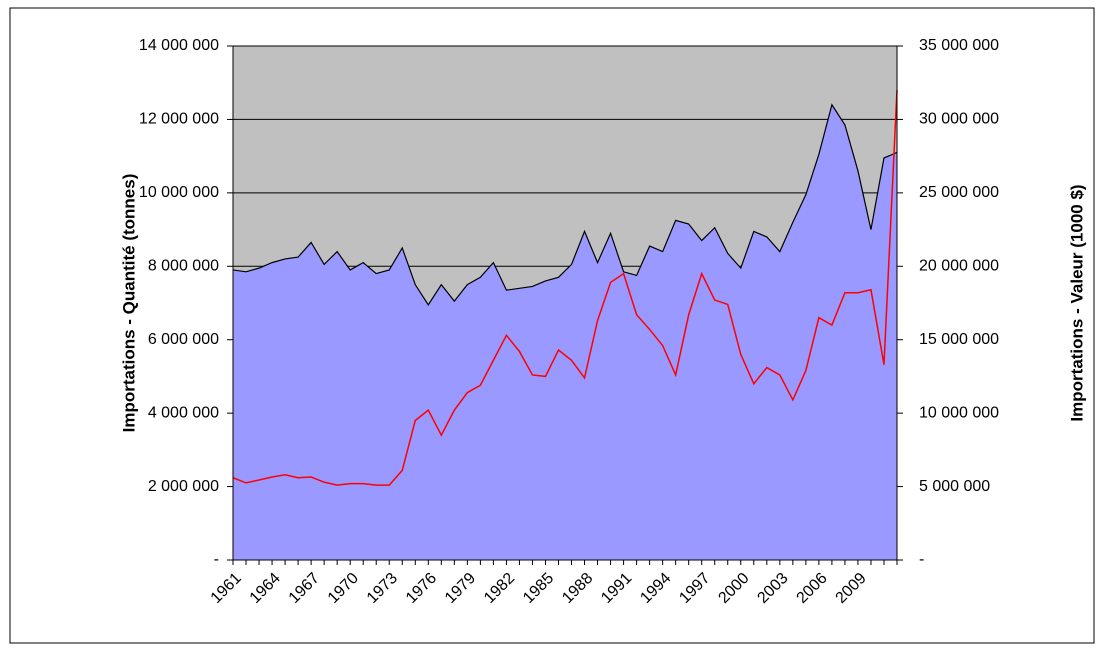 The image size is (1105, 650). Describe the element at coordinates (1076, 302) in the screenshot. I see `y2-axis-title: Importations - Valeur (1000 $)` at that location.